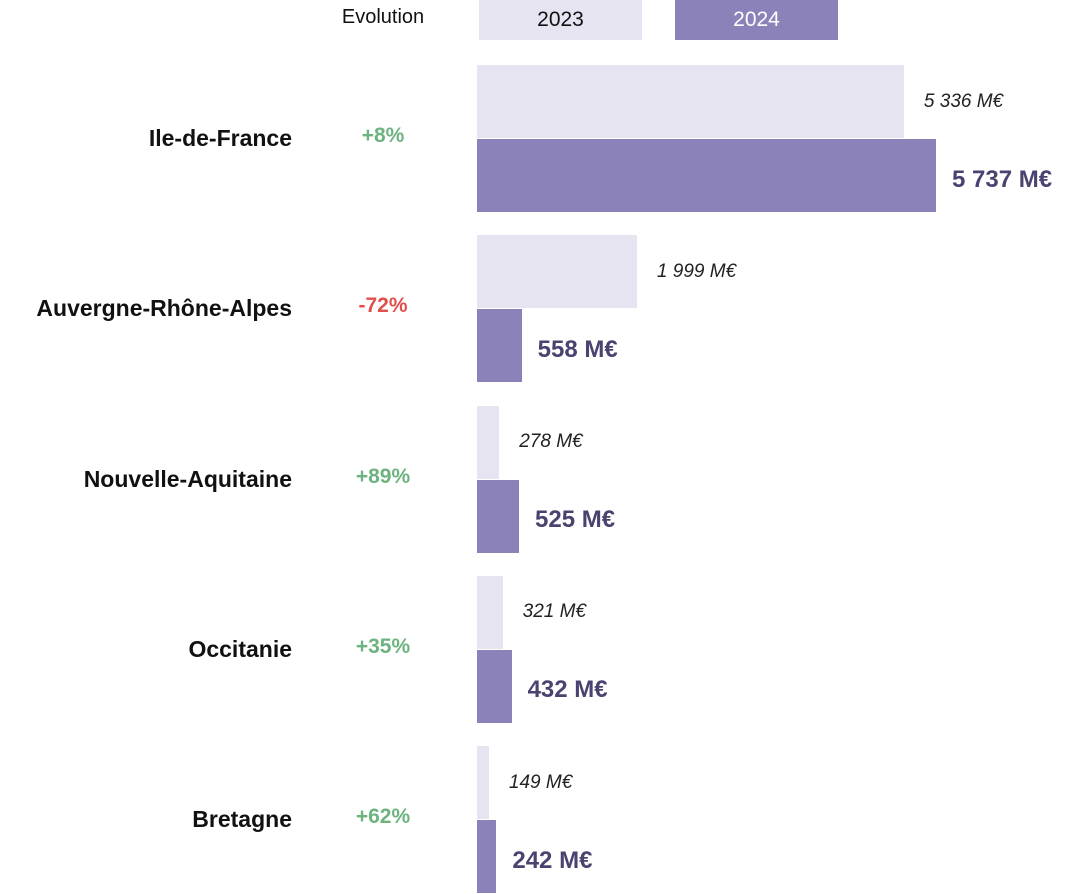 Image resolution: width=1086 pixels, height=894 pixels. Describe the element at coordinates (242, 819) in the screenshot. I see `category-label: Bretagne` at that location.